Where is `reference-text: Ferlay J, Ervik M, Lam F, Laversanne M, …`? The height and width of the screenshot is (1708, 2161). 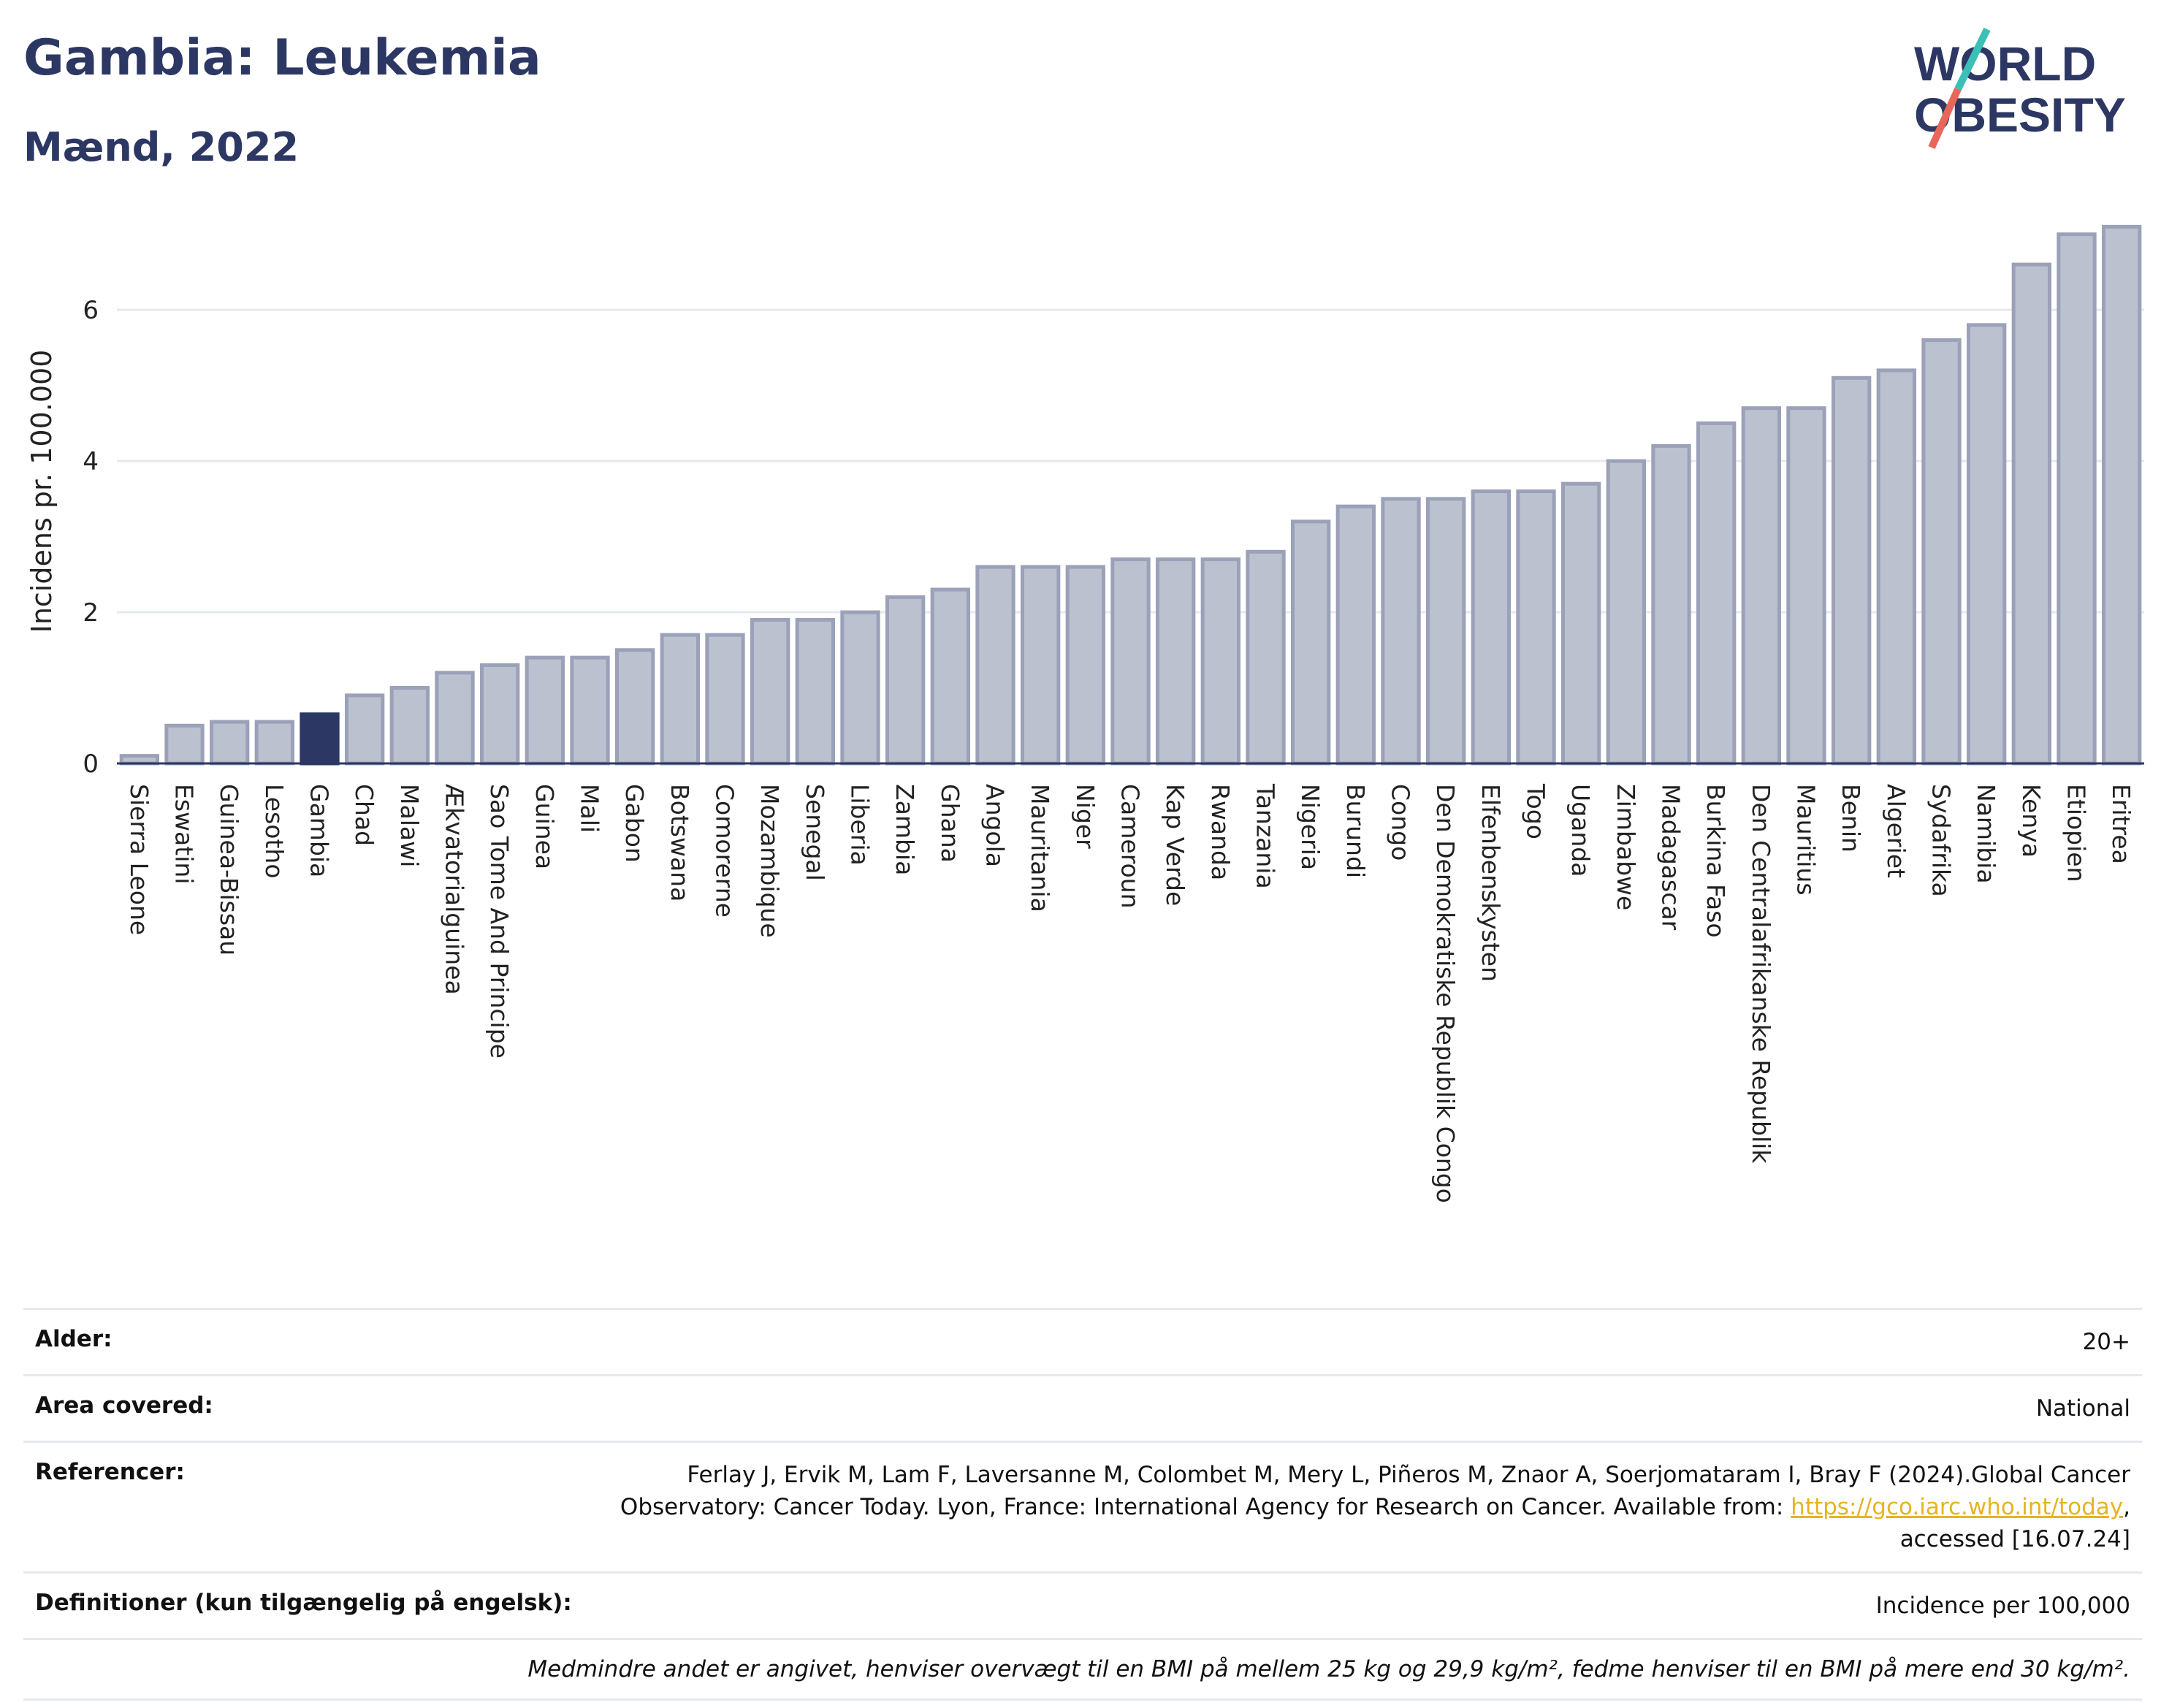 reference-text: Ferlay J, Ervik M, Lam F, Laversanne M, … is located at coordinates (1375, 1491).